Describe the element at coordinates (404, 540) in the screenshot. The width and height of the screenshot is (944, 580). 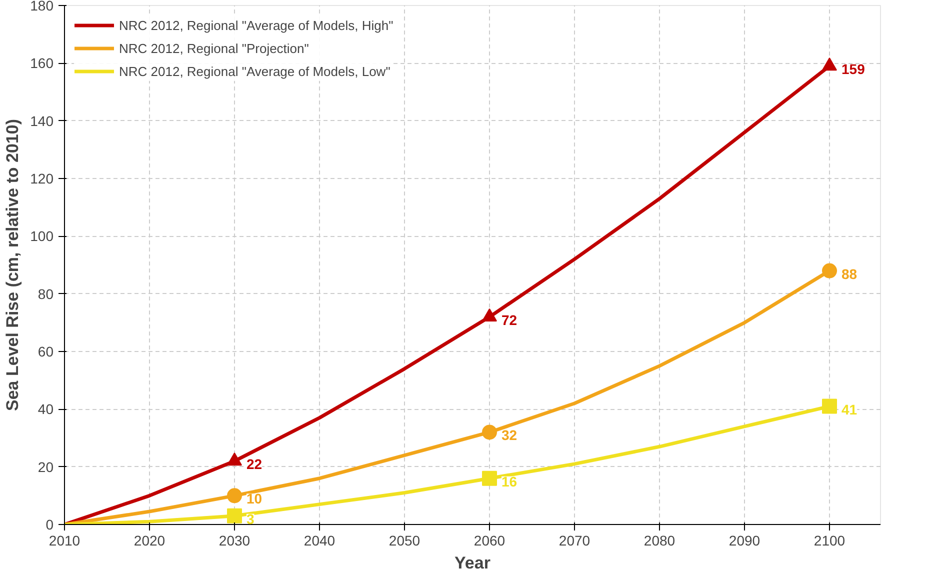
I see `x-tick-label: 2050` at that location.